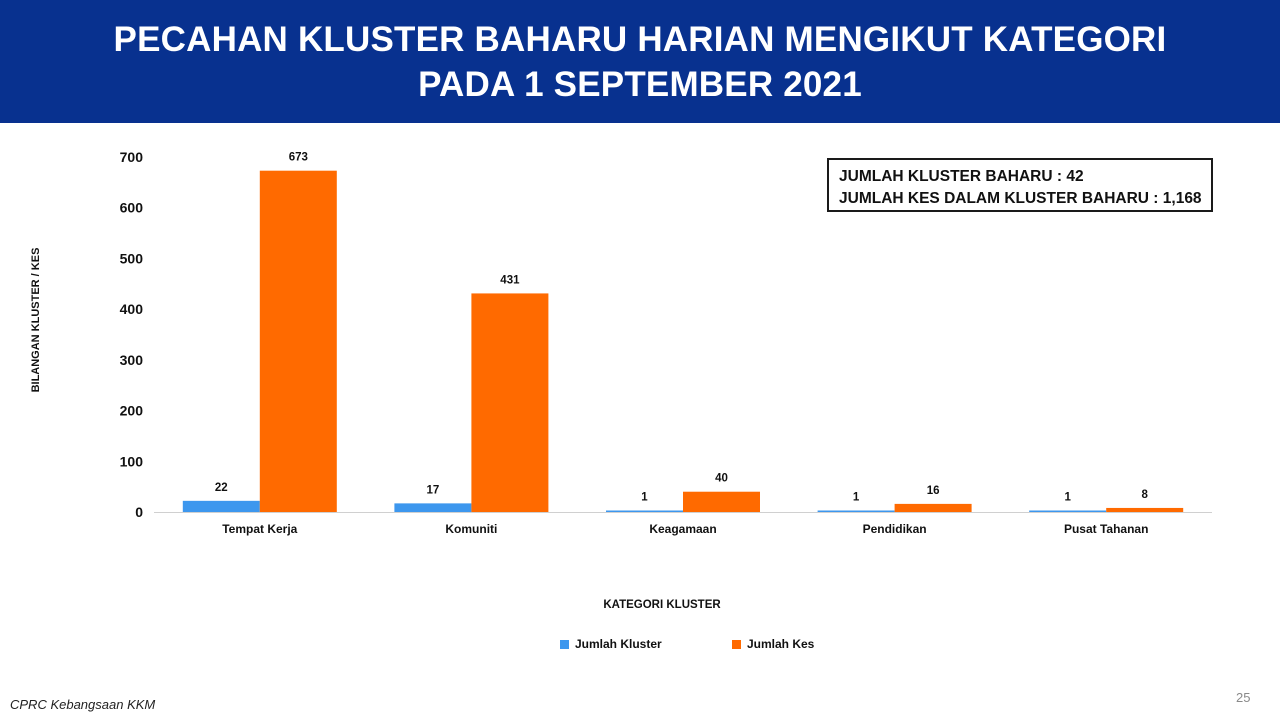  What do you see at coordinates (510, 280) in the screenshot?
I see `data-label: 431` at bounding box center [510, 280].